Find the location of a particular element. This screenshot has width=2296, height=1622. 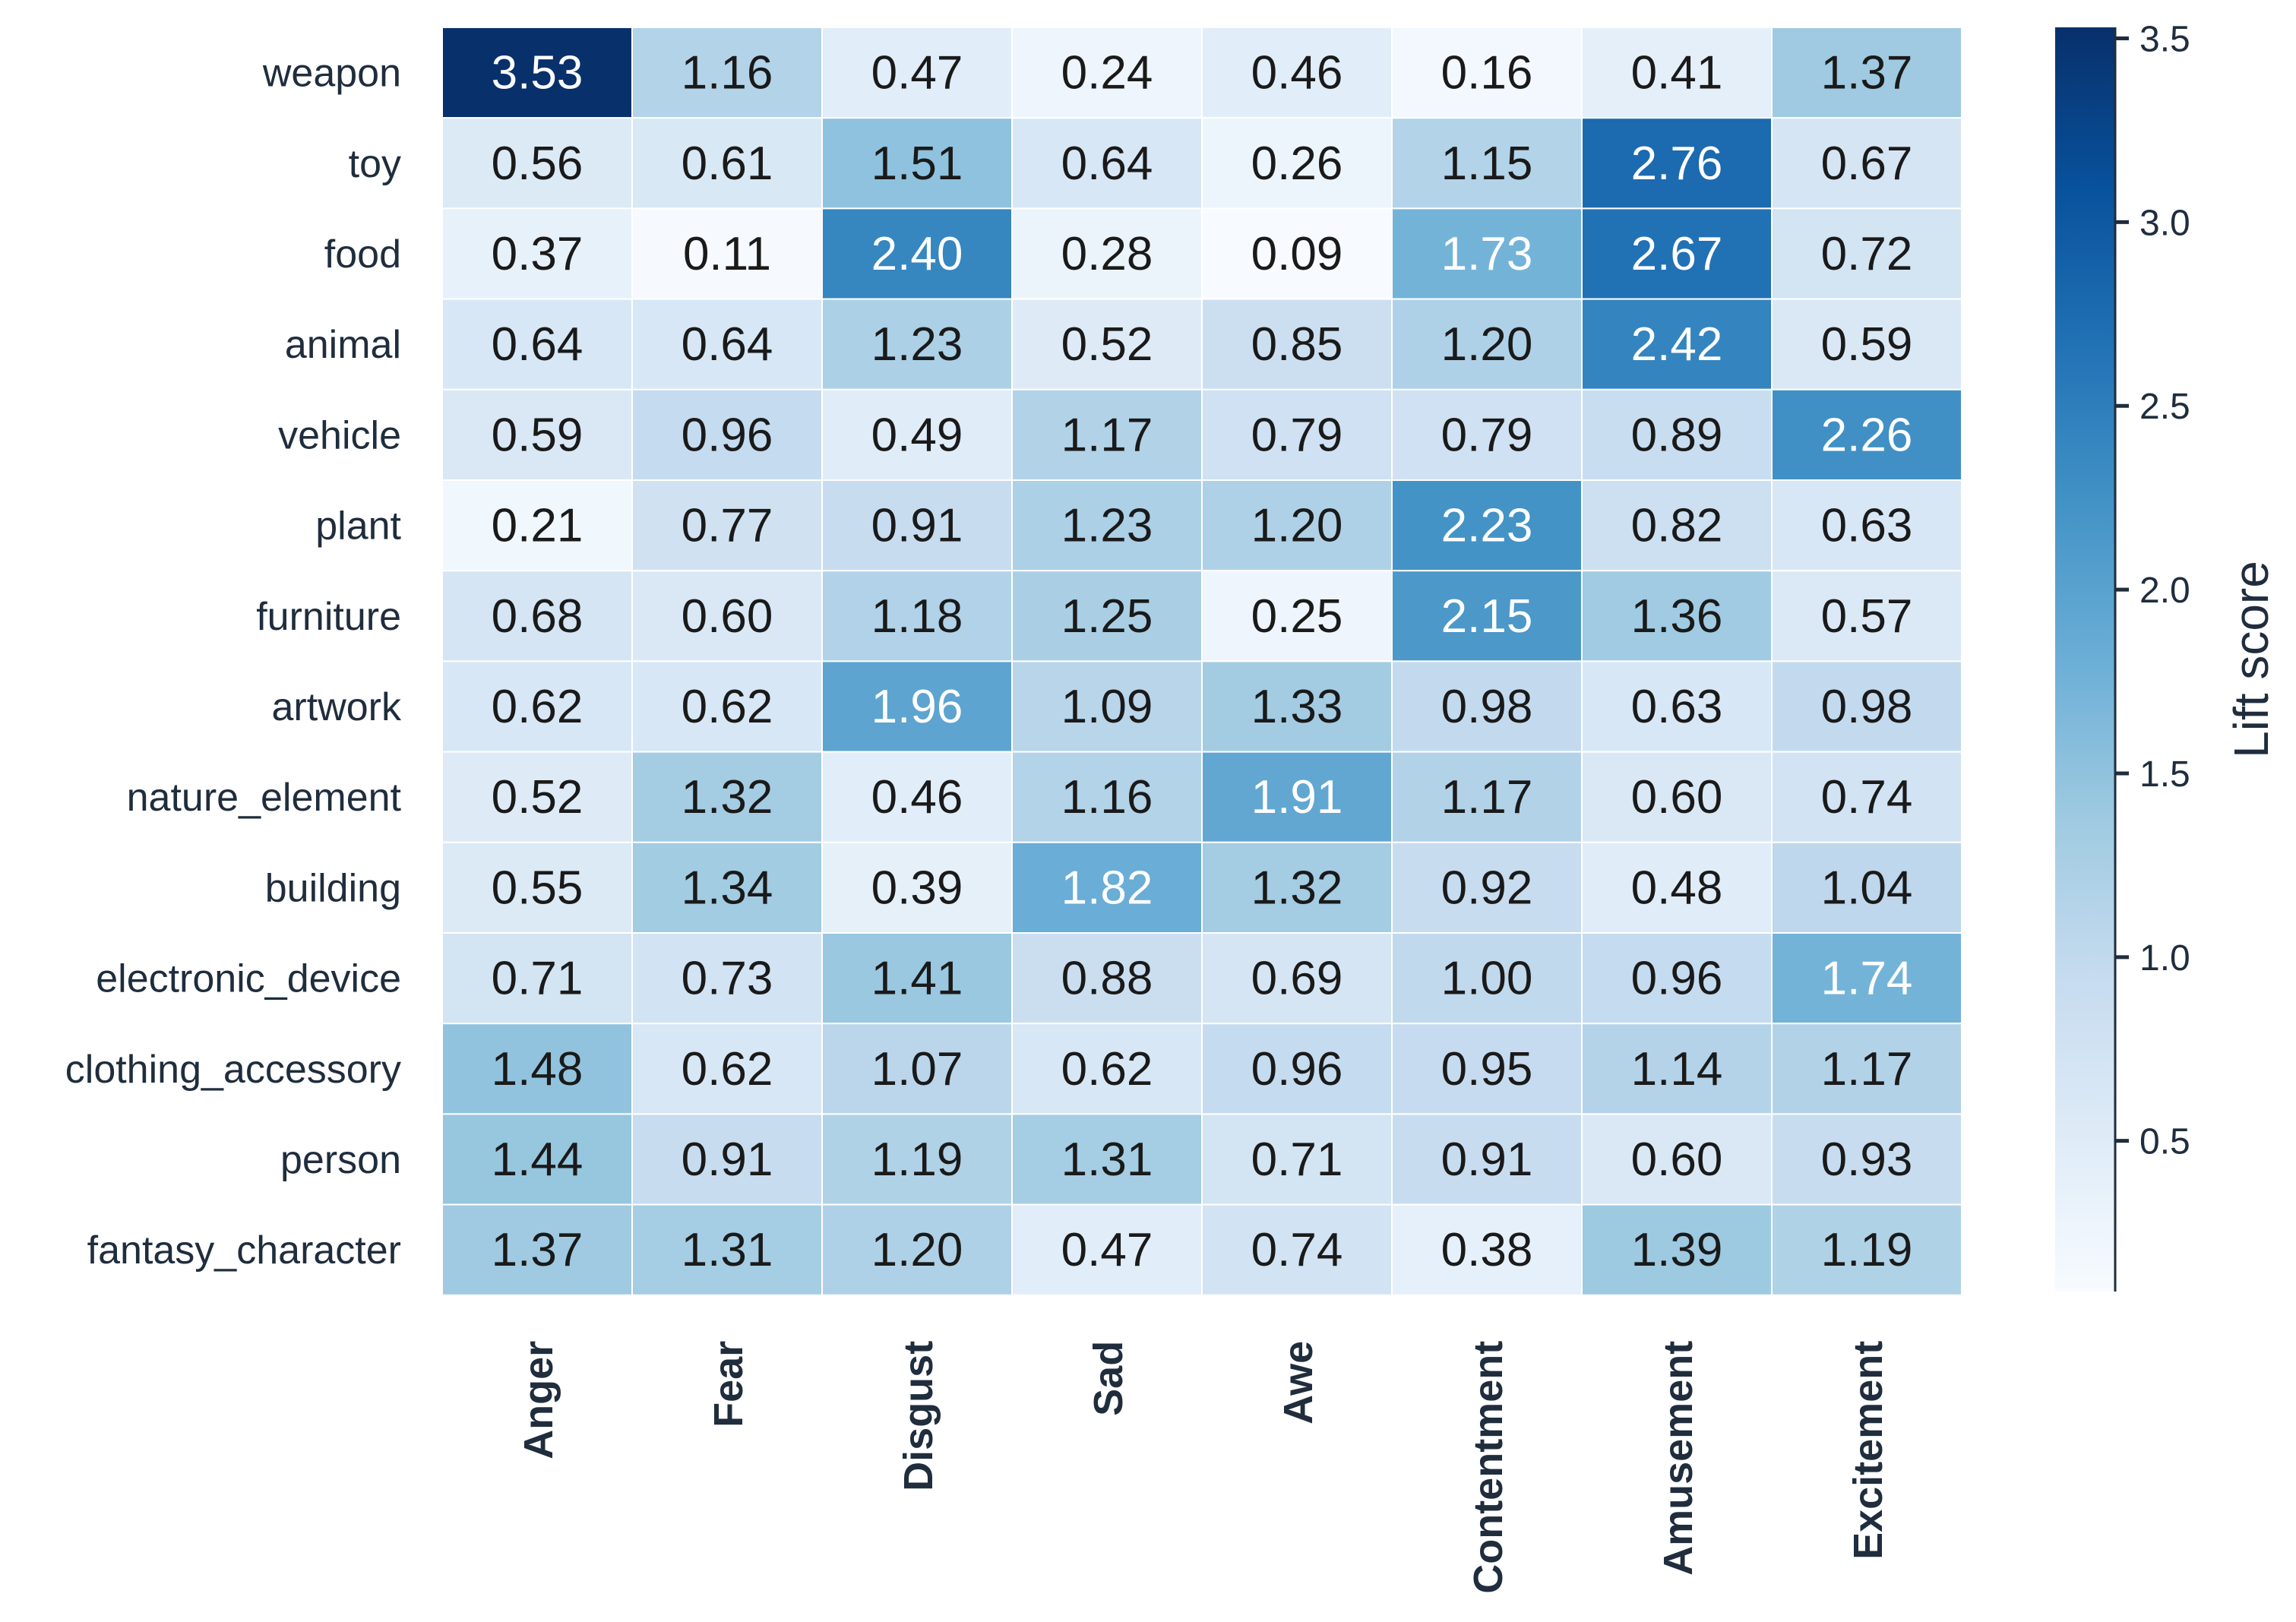

row-label: toy is located at coordinates (375, 164).